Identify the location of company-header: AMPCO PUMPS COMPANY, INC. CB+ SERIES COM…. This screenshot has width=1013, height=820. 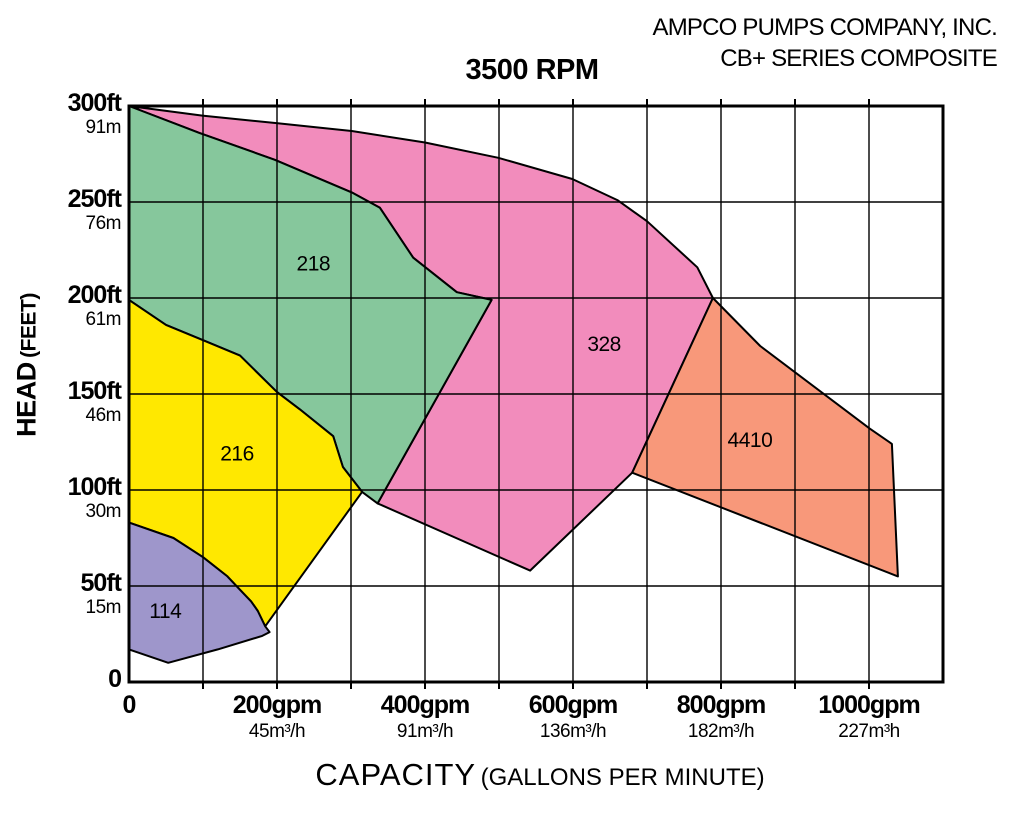
(824, 43).